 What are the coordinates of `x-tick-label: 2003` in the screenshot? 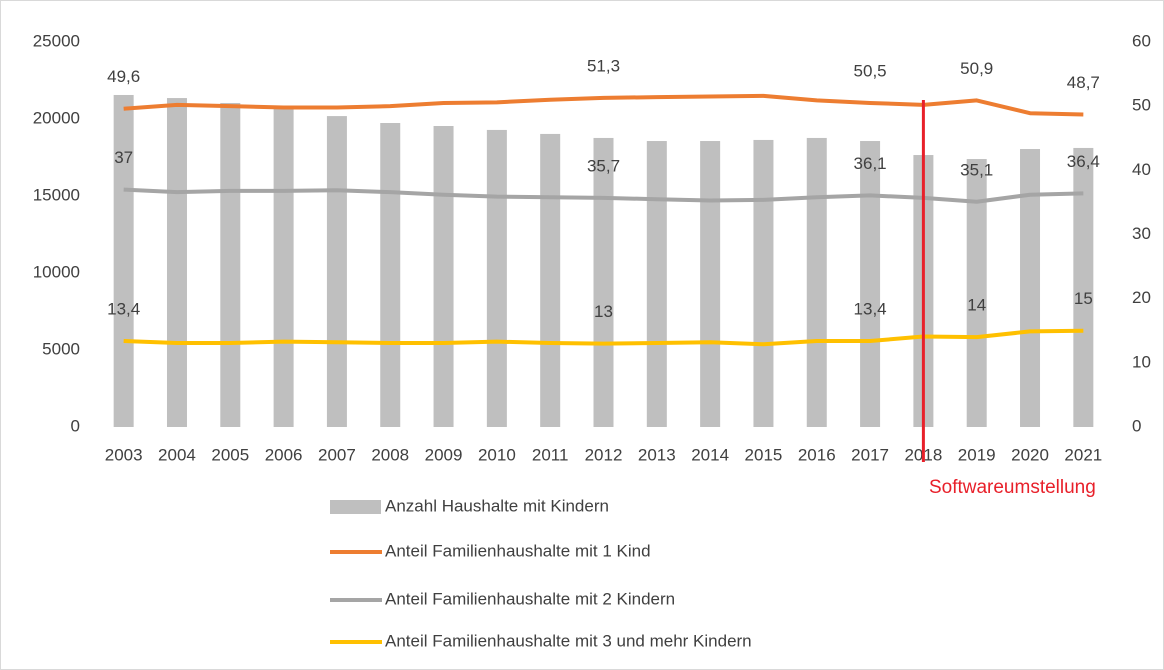 It's located at (124, 454).